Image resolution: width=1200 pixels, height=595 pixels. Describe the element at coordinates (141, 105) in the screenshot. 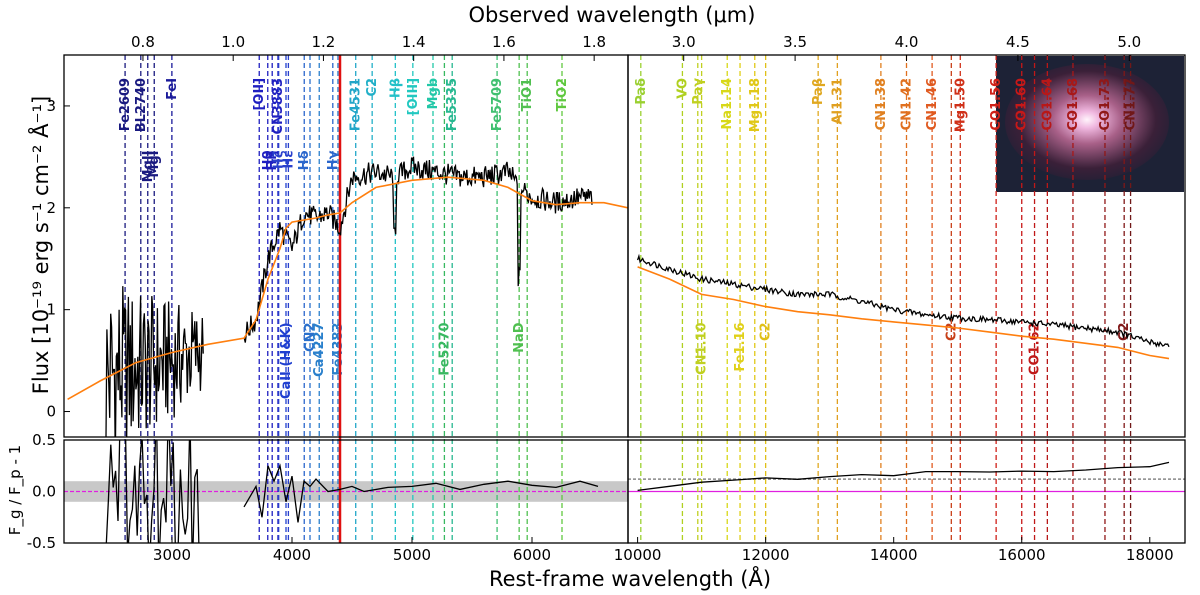

I see `feature-label-1: BL2740` at that location.